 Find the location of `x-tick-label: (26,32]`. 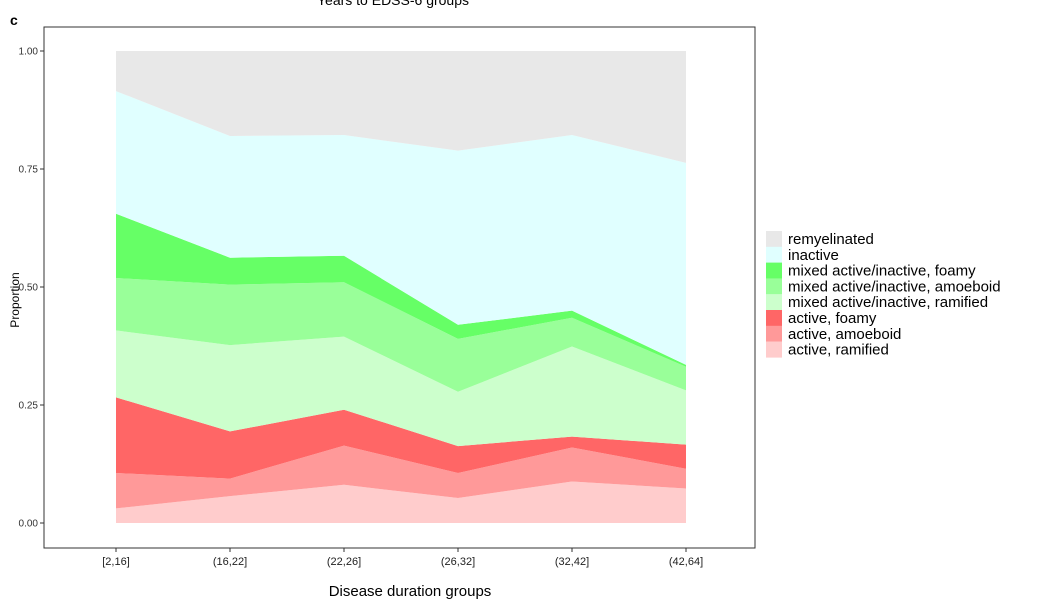

x-tick-label: (26,32] is located at coordinates (458, 562).